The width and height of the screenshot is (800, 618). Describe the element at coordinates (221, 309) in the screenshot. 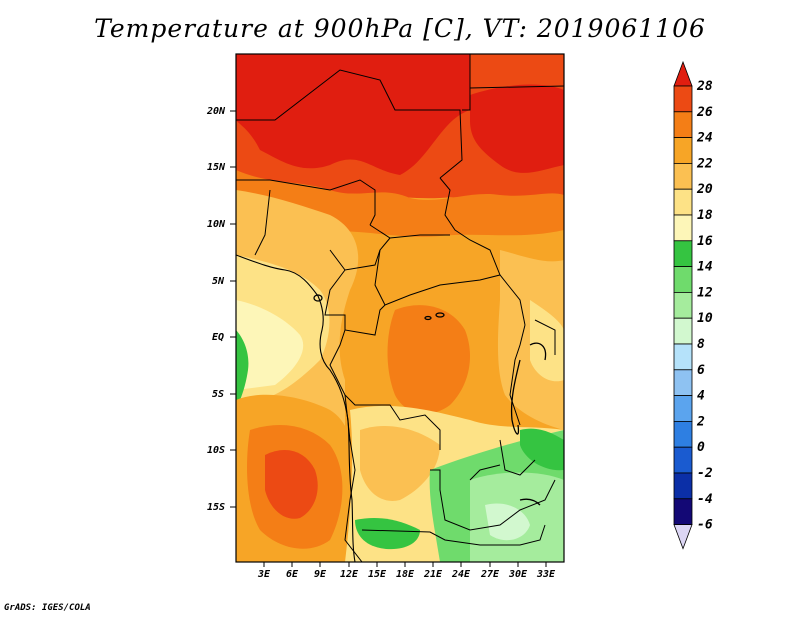

I see `latitude-axis: 20N 15N 10N 5N EQ 5S 10S 15S` at that location.